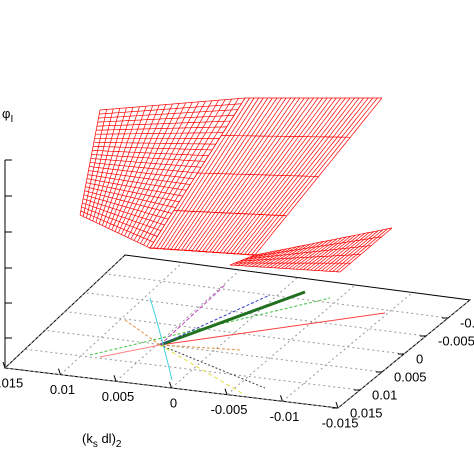 This screenshot has width=474, height=474. I want to click on z-label-sub: I, so click(11, 119).